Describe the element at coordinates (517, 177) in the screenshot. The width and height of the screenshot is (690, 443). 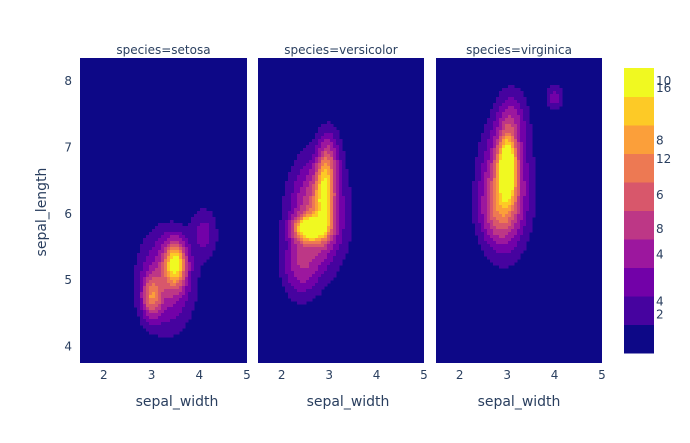
I see `density-cells` at that location.